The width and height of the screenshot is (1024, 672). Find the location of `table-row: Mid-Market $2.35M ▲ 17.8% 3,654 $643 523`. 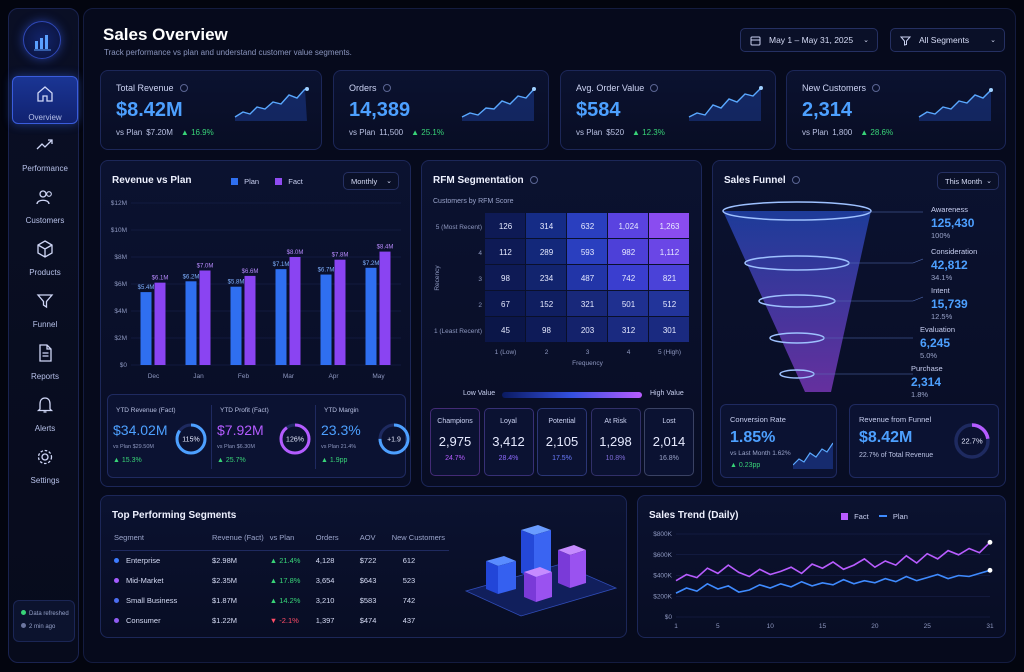

table-row: Mid-Market $2.35M ▲ 17.8% 3,654 $643 523 is located at coordinates (280, 580).